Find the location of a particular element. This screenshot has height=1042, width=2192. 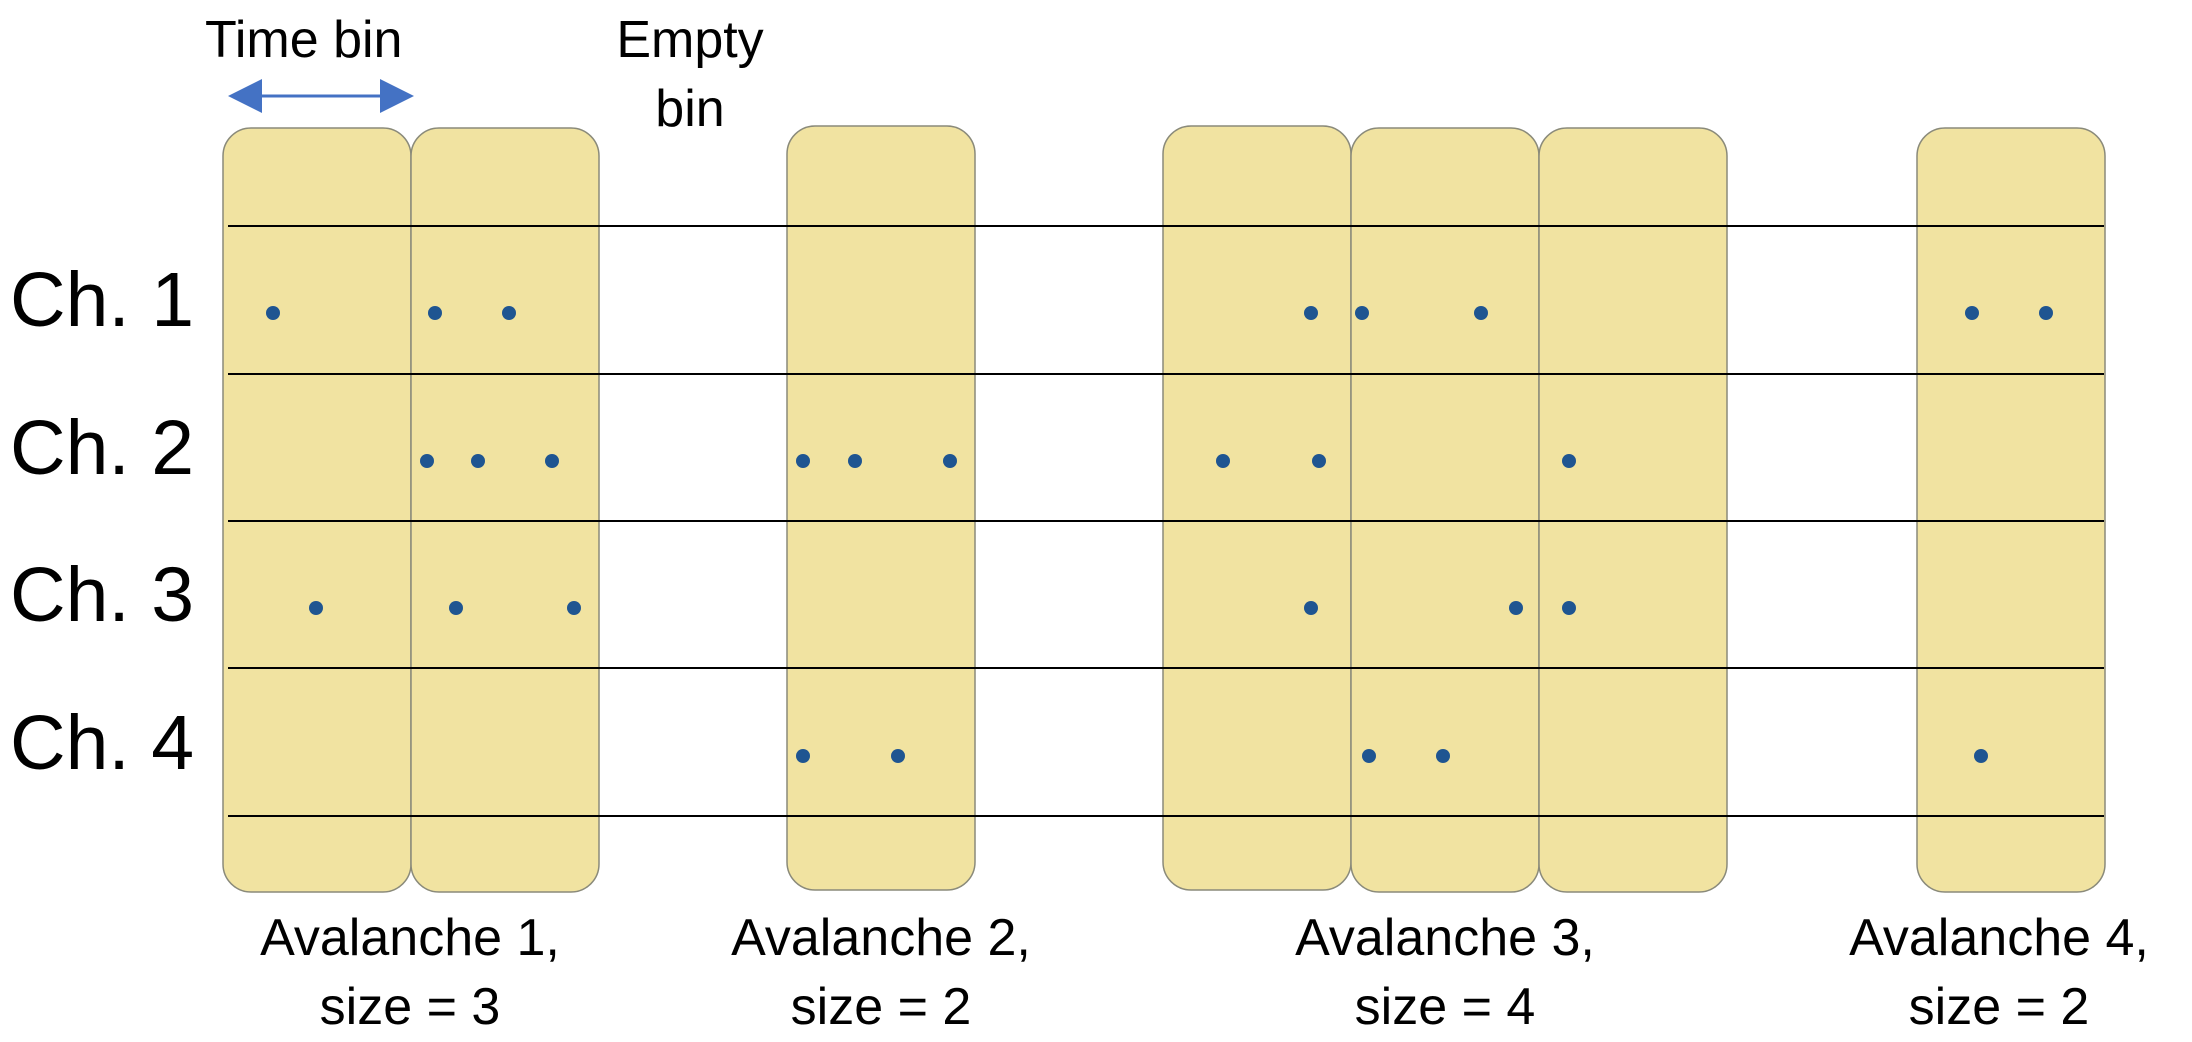

avalanche-label-2-line1: Avalanche 2, is located at coordinates (881, 938).